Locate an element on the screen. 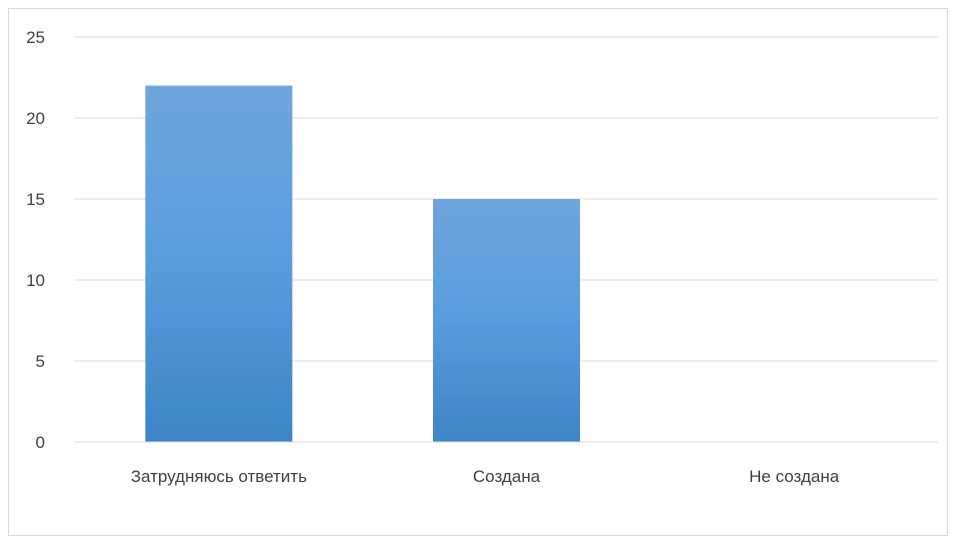 This screenshot has height=544, width=957. x-category-label: Не создана is located at coordinates (794, 476).